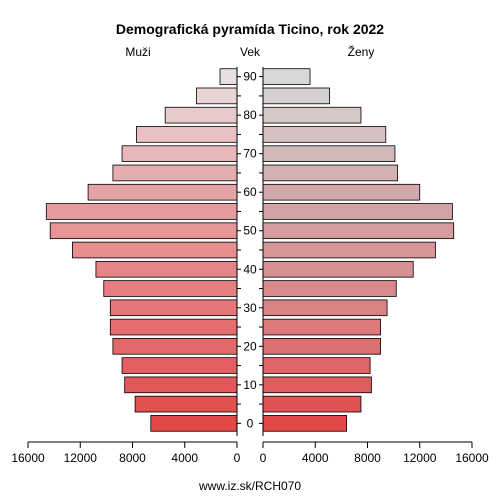 The image size is (500, 500). What do you see at coordinates (250, 269) in the screenshot?
I see `age-tick-label: 40` at bounding box center [250, 269].